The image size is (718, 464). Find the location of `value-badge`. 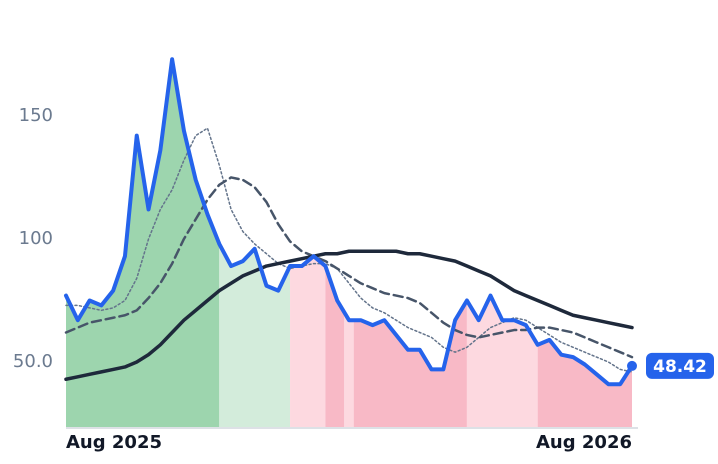

value-badge is located at coordinates (680, 365).